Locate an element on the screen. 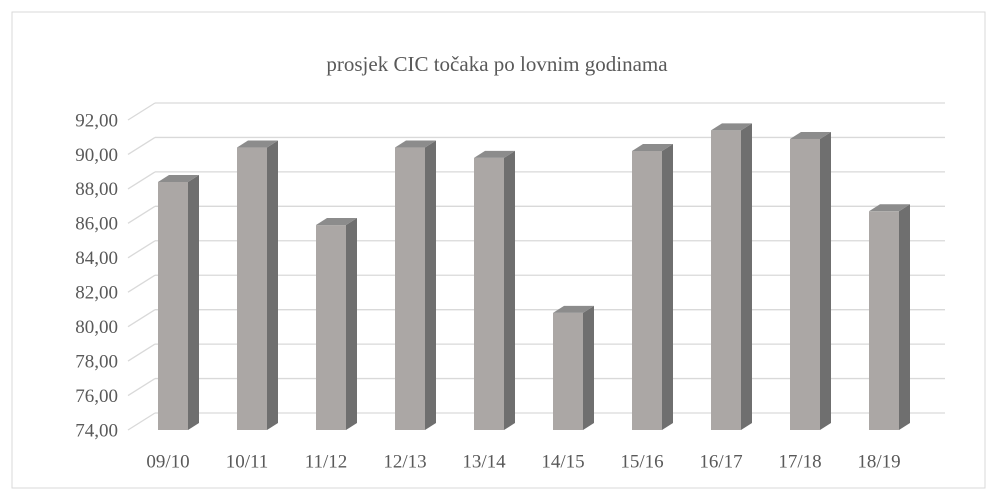 Image resolution: width=989 pixels, height=490 pixels. y-tick-label: 76,00 is located at coordinates (96, 396).